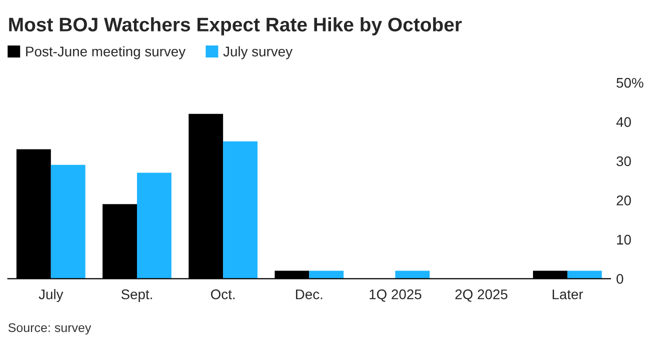  Describe the element at coordinates (623, 201) in the screenshot. I see `y-tick-label: 20` at that location.